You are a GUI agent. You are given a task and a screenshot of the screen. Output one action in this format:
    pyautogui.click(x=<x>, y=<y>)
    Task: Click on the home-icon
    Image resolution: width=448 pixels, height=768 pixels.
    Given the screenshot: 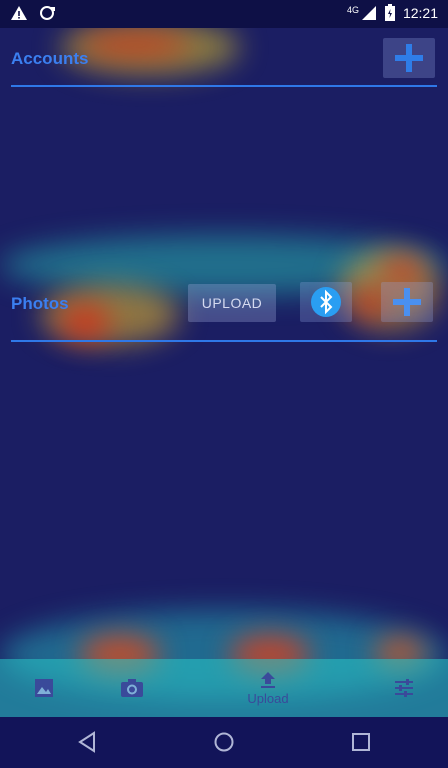 What is the action you would take?
    pyautogui.click(x=224, y=742)
    